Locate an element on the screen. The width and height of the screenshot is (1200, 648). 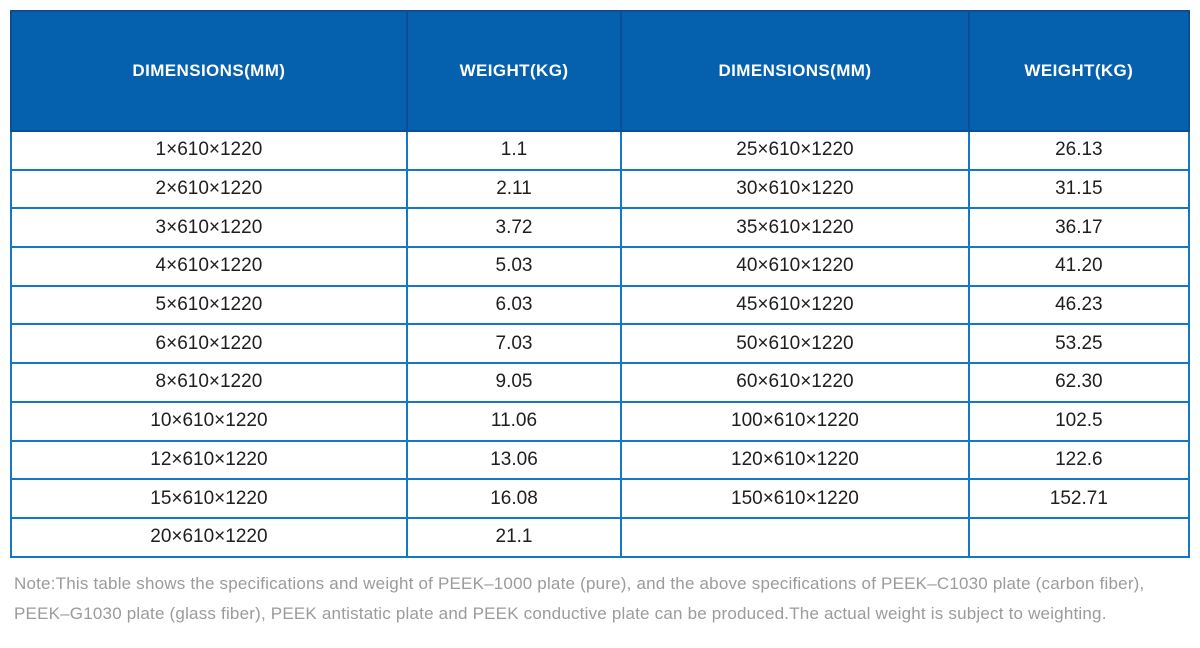
cell-weight: 36.17 is located at coordinates (1079, 228).